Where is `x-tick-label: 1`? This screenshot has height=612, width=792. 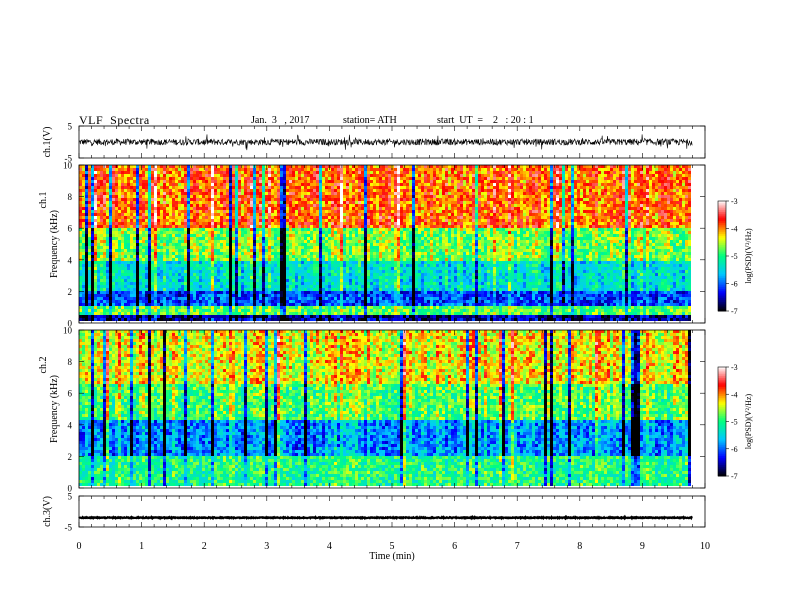 x-tick-label: 1 is located at coordinates (141, 546).